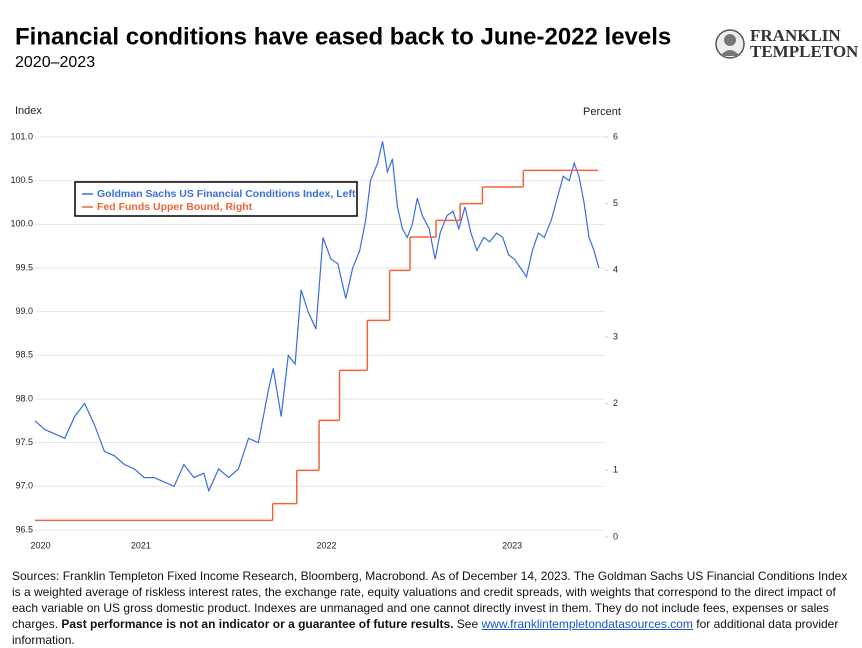 Image resolution: width=862 pixels, height=648 pixels. I want to click on y-tick-label: 97.5, so click(24, 442).